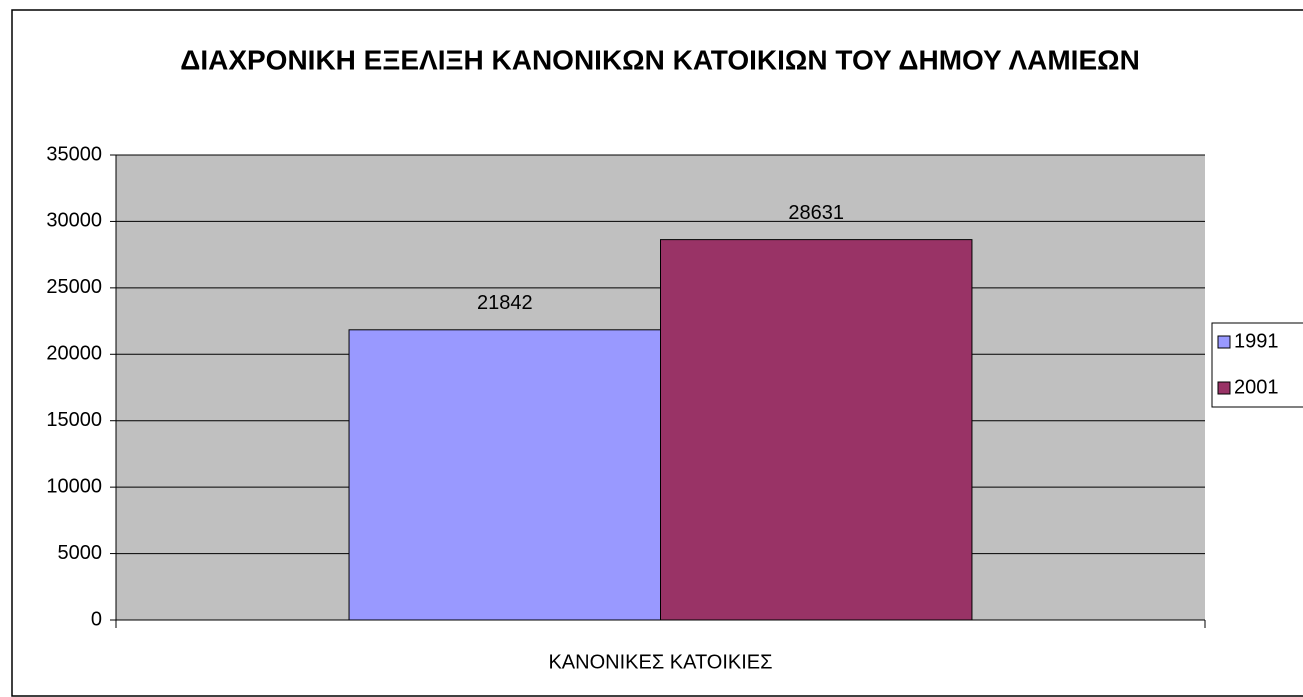 The height and width of the screenshot is (697, 1303). What do you see at coordinates (1256, 341) in the screenshot?
I see `legend-label: 1991` at bounding box center [1256, 341].